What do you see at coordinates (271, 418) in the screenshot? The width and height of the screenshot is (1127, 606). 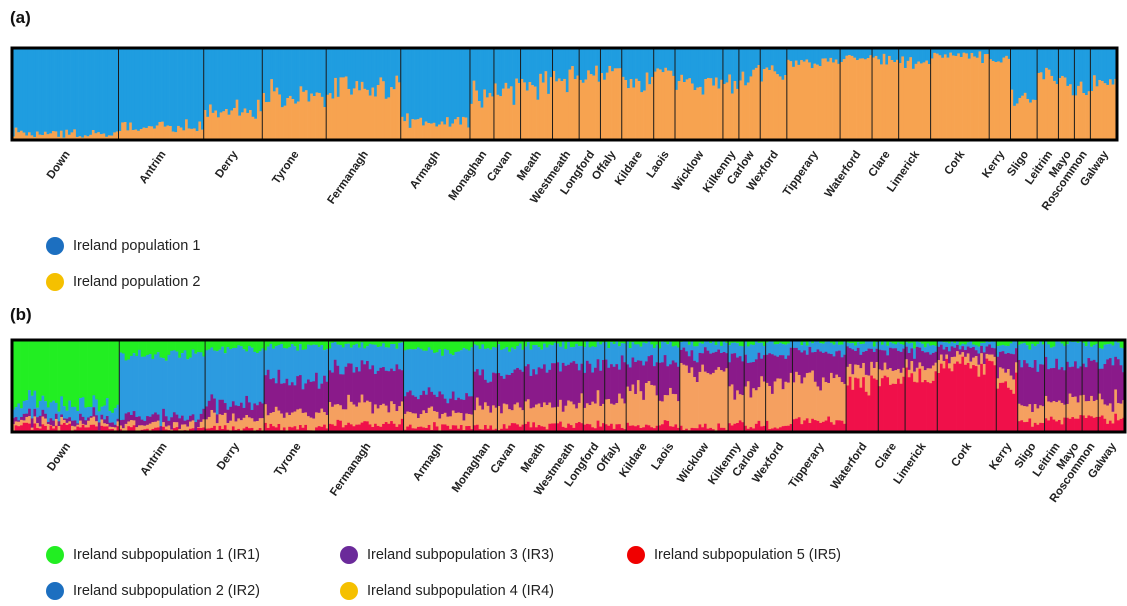 I see `bar-segment-tyrone-3-k4` at bounding box center [271, 418].